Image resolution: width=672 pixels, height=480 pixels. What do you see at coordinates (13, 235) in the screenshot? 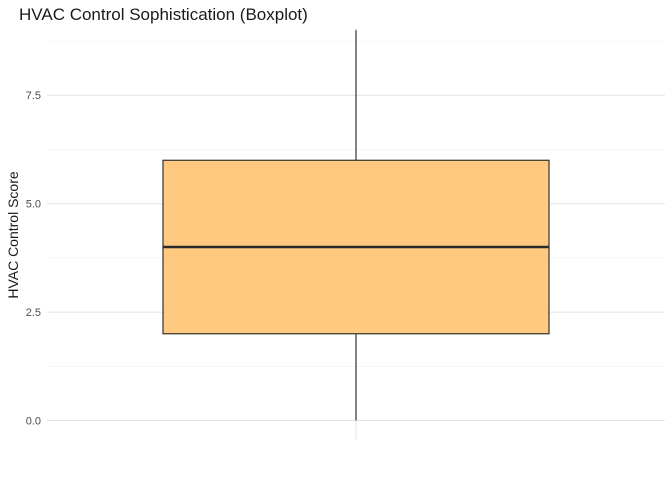
I see `y-axis-label: HVAC Control Score` at bounding box center [13, 235].